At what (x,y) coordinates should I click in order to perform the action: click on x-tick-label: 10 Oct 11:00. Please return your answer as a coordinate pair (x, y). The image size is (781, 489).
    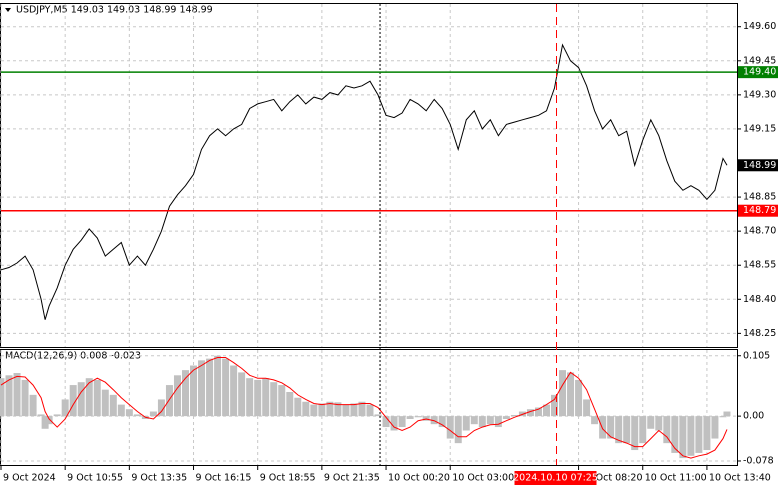
    Looking at the image, I should click on (676, 478).